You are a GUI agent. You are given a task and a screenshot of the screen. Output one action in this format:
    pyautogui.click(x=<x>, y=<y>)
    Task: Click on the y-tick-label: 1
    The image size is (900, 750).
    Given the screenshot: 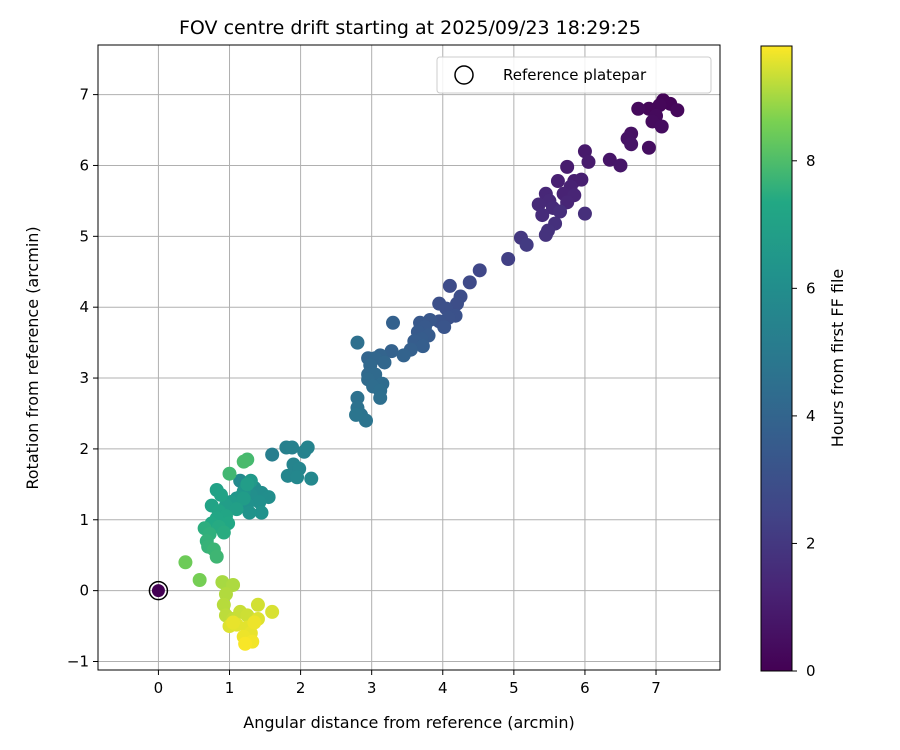 What is the action you would take?
    pyautogui.click(x=84, y=520)
    